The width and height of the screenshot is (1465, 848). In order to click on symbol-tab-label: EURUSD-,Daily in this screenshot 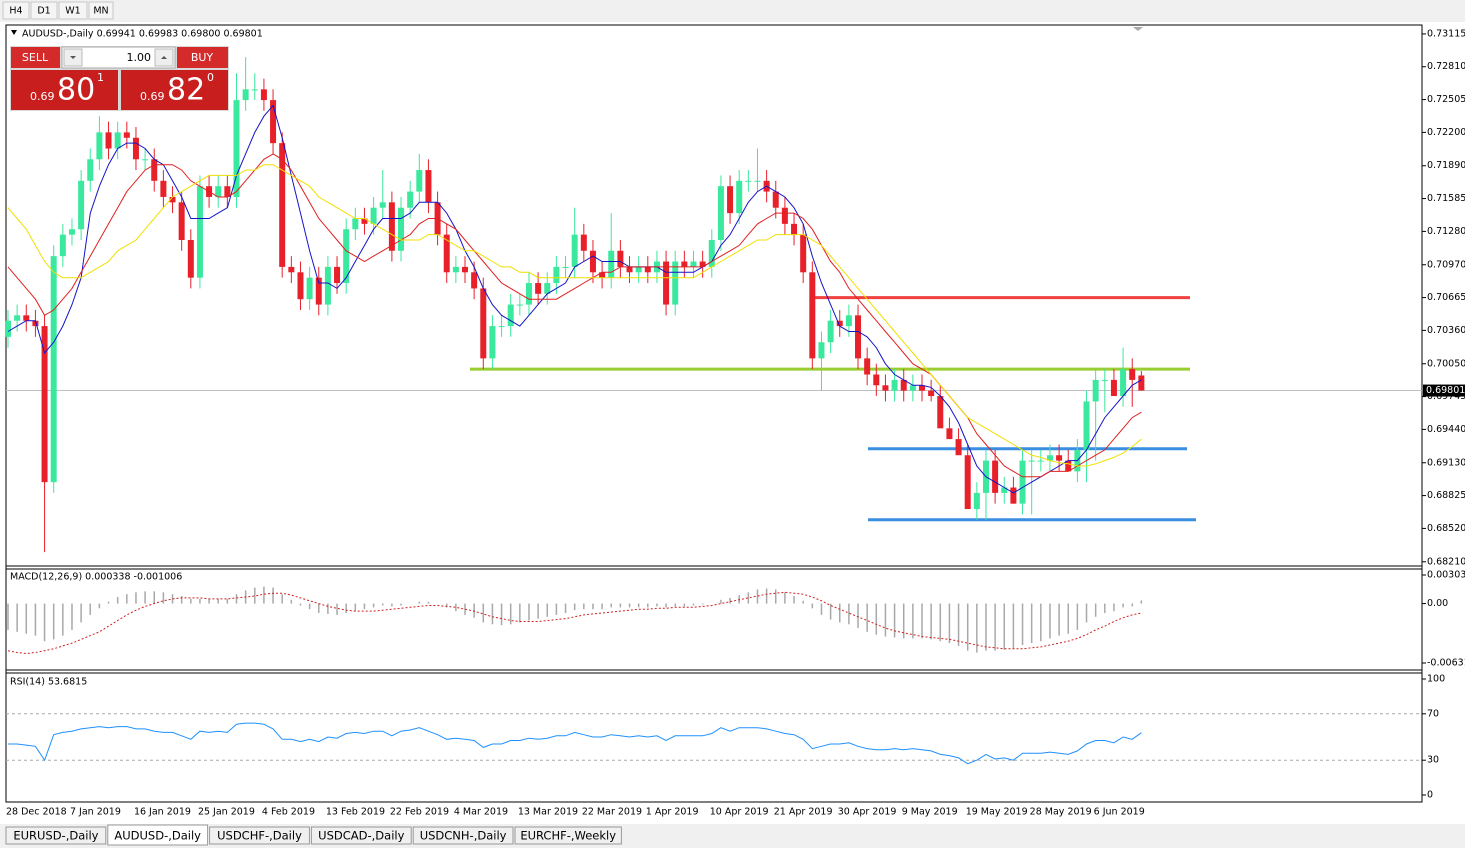, I will do `click(55, 836)`.